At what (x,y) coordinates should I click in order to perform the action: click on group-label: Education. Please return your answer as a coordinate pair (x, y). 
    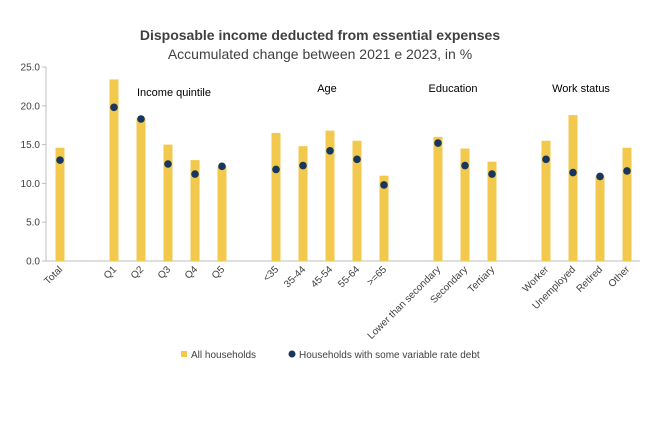
    Looking at the image, I should click on (453, 89).